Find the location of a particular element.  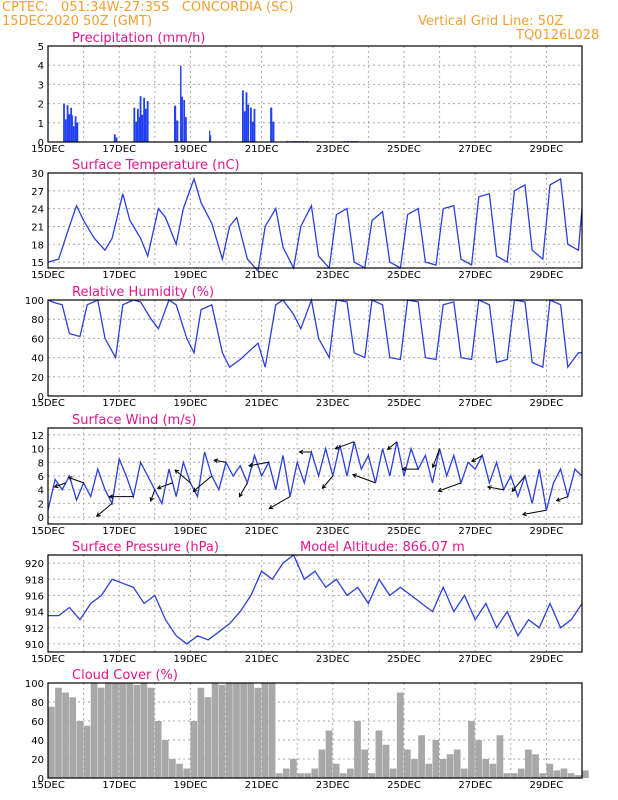

ytick-label: 60 is located at coordinates (37, 722).